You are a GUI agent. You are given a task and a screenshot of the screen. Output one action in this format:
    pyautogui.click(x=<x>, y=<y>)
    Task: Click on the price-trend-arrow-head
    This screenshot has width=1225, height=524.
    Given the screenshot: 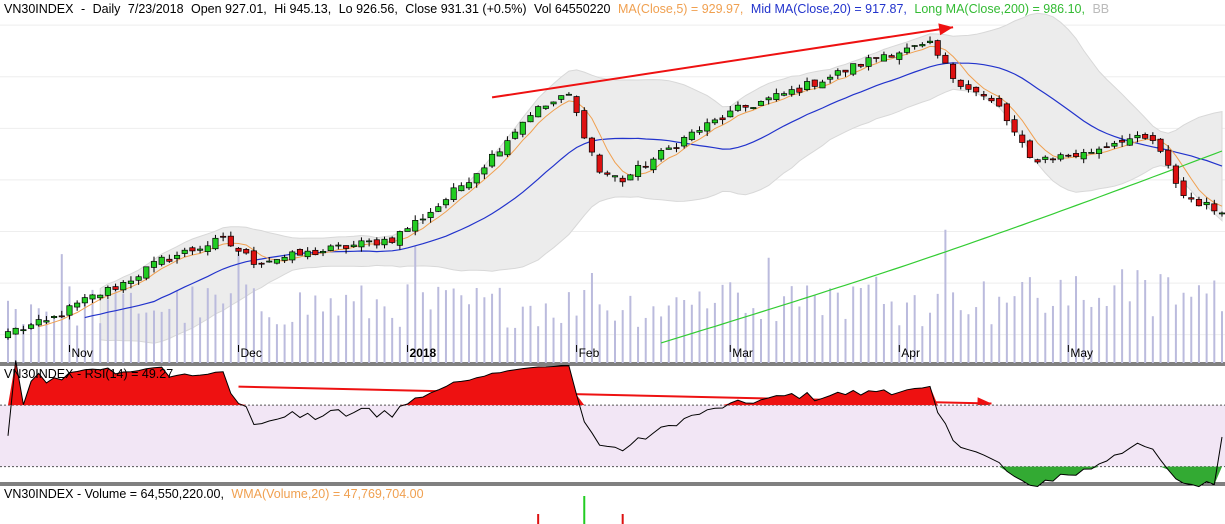 What is the action you would take?
    pyautogui.click(x=946, y=29)
    